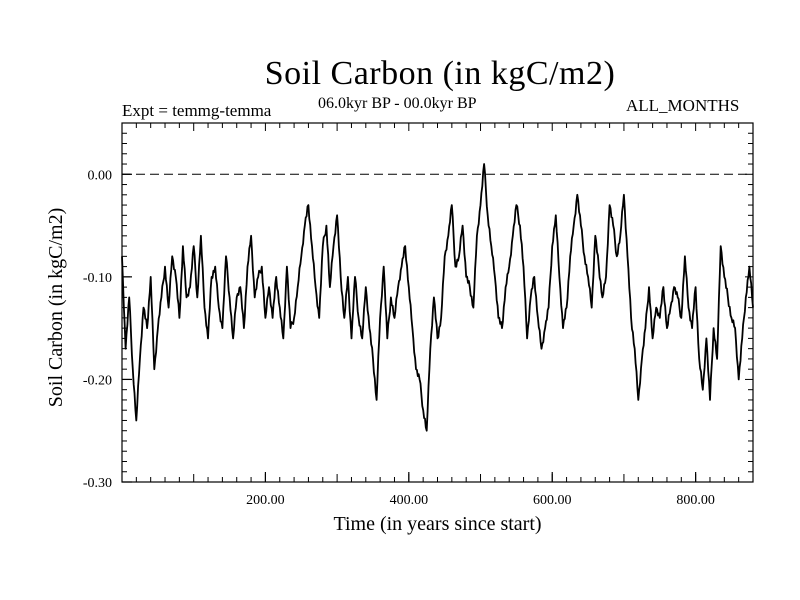 Image resolution: width=800 pixels, height=600 pixels. I want to click on y-tick-label: -0.20, so click(97, 380).